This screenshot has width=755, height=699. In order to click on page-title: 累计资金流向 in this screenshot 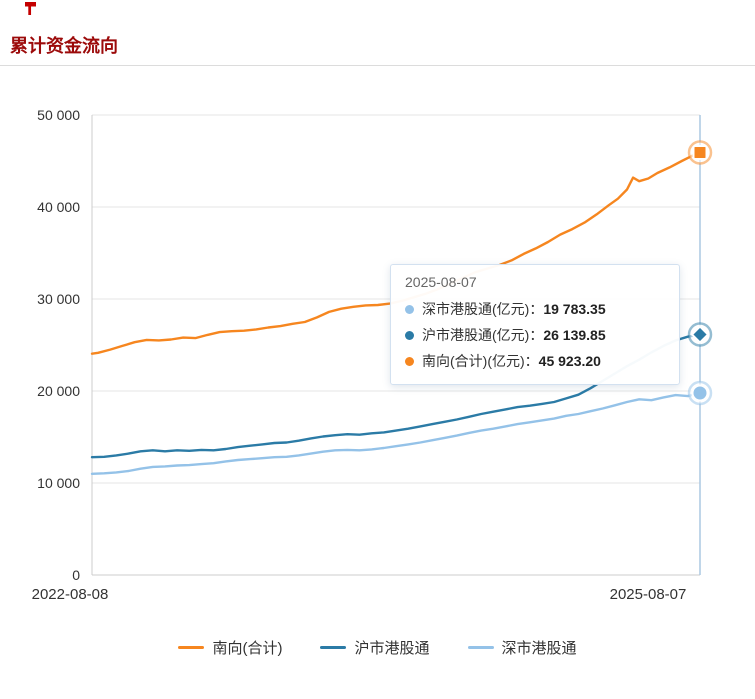, I will do `click(64, 46)`.